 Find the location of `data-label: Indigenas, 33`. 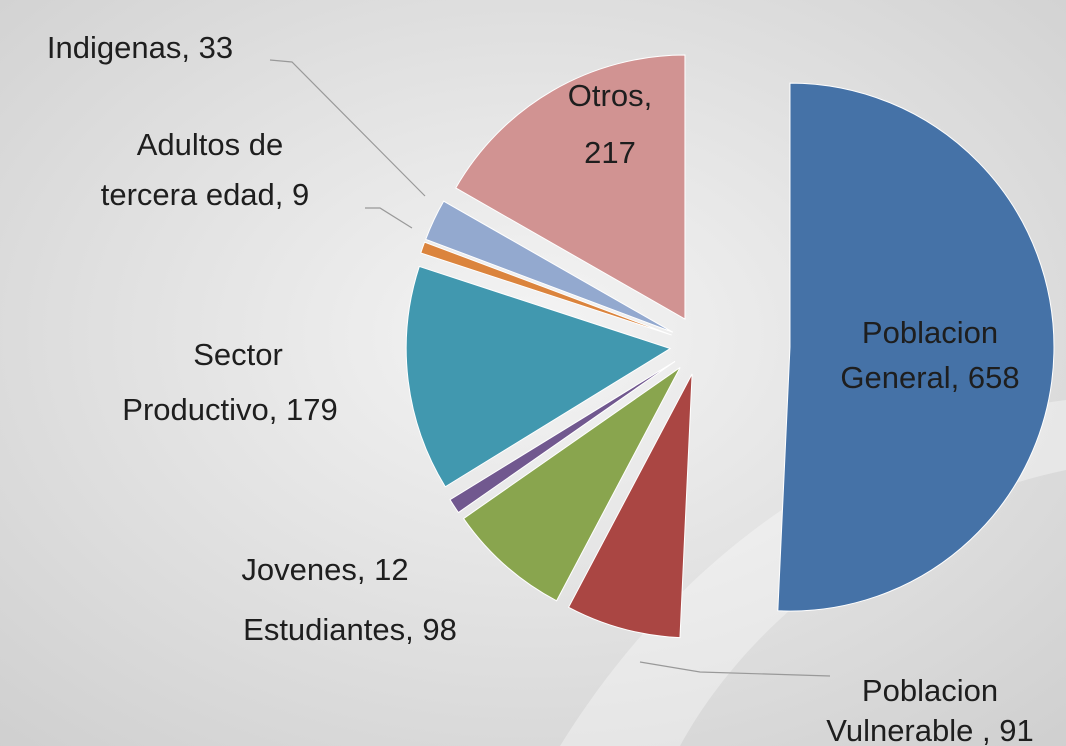

data-label: Indigenas, 33 is located at coordinates (140, 47).